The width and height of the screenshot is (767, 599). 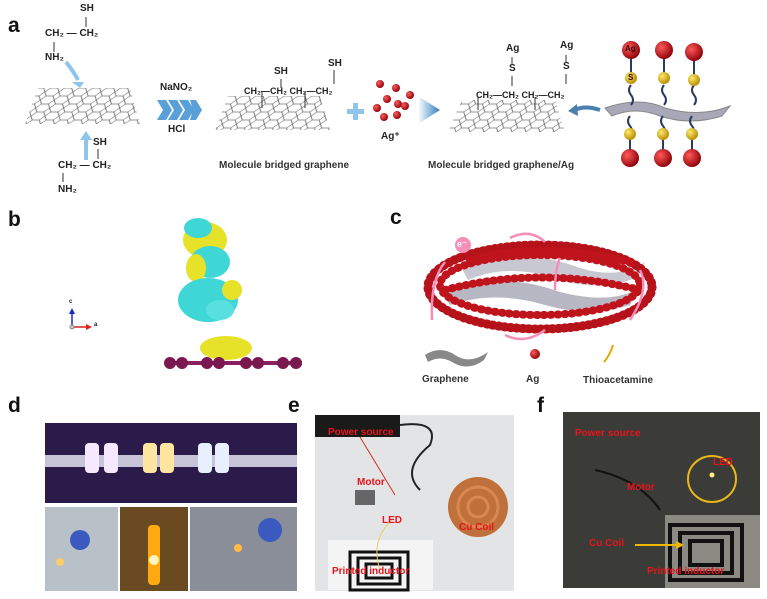 I want to click on silver-ions, so click(x=393, y=100).